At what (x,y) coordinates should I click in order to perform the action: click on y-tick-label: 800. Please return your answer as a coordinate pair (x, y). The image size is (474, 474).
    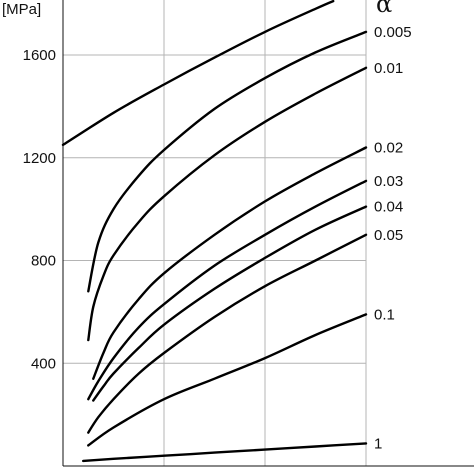
    Looking at the image, I should click on (43, 261).